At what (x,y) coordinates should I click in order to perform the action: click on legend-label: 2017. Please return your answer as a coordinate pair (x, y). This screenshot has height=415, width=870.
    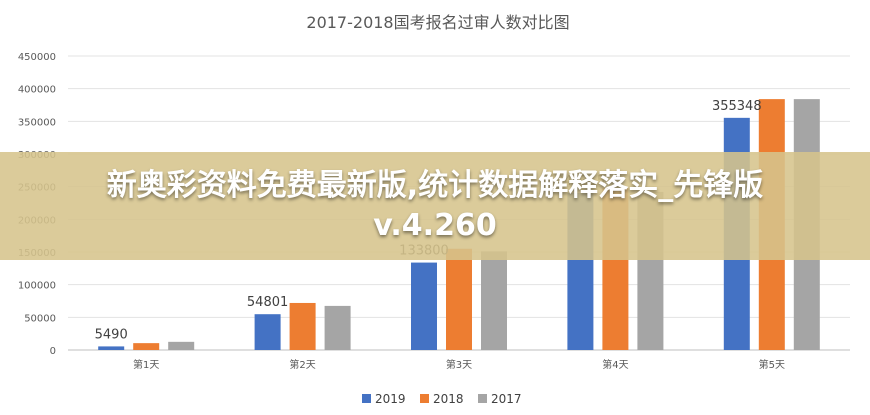
    Looking at the image, I should click on (506, 399).